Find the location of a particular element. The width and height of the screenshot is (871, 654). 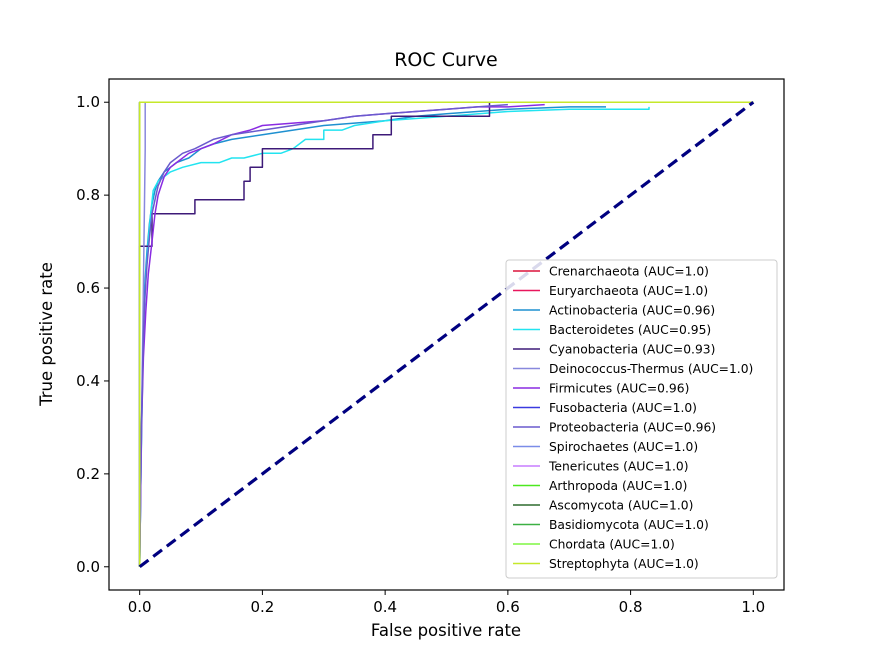

x-axis-ticks: 0.0 0.2 0.4 0.6 0.8 1.0 is located at coordinates (446, 603).